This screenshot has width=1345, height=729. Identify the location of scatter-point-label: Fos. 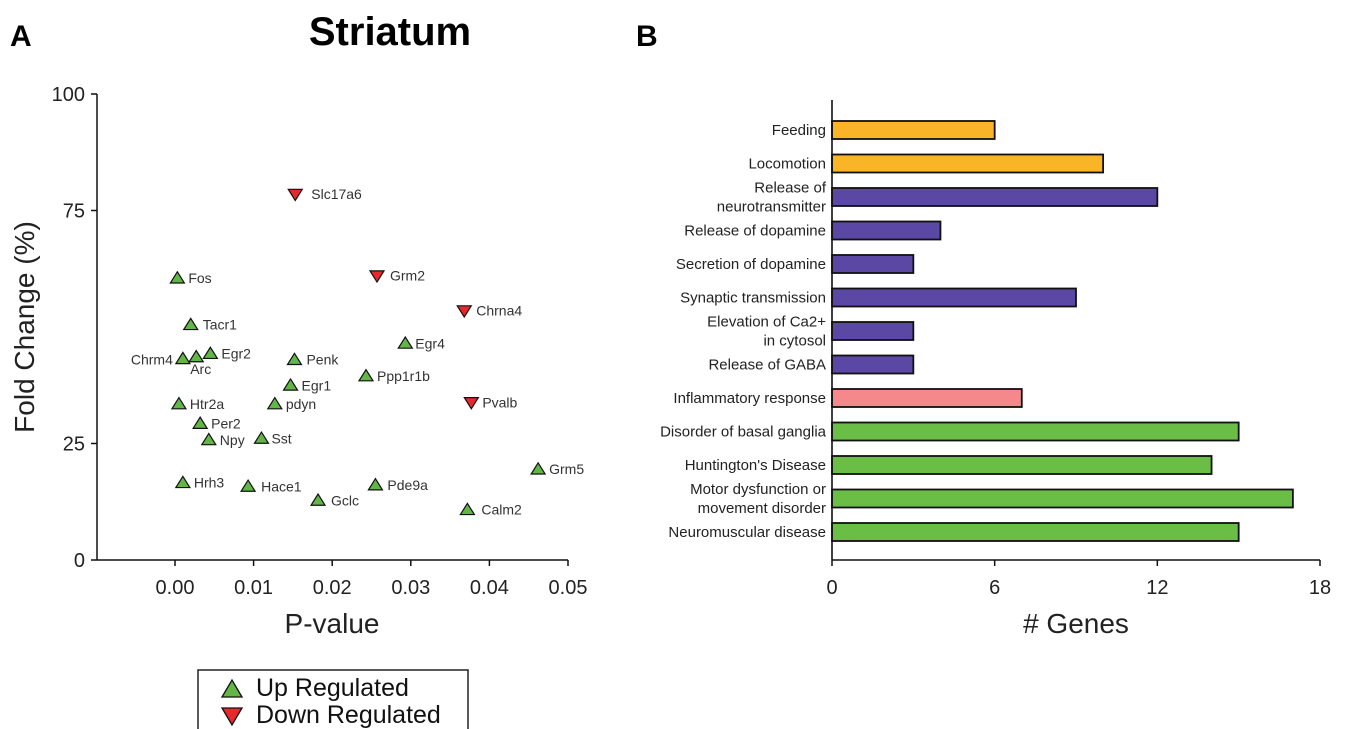
(199, 278).